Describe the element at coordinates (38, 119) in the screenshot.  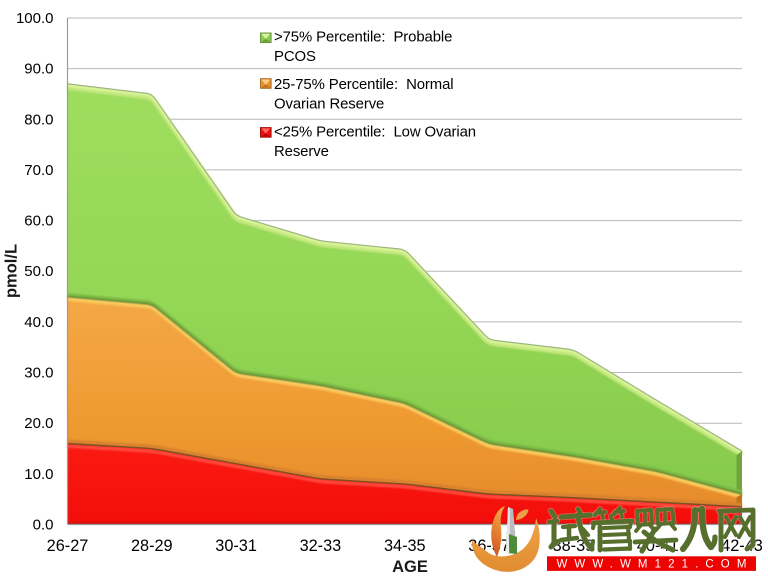
I see `svg-text: 80.0` at that location.